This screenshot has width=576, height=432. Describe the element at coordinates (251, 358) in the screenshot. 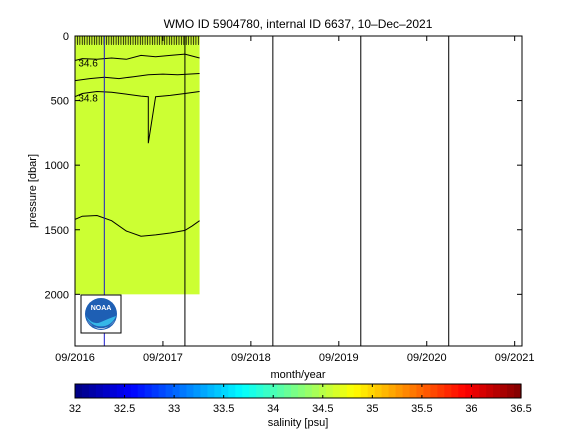

I see `x-tick-label: 09/2018` at that location.